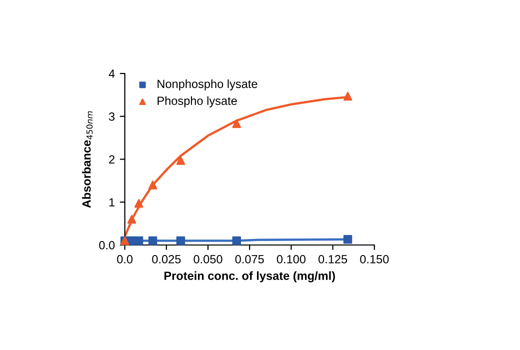  What do you see at coordinates (291, 259) in the screenshot?
I see `x-tick-label: 0.100` at bounding box center [291, 259].